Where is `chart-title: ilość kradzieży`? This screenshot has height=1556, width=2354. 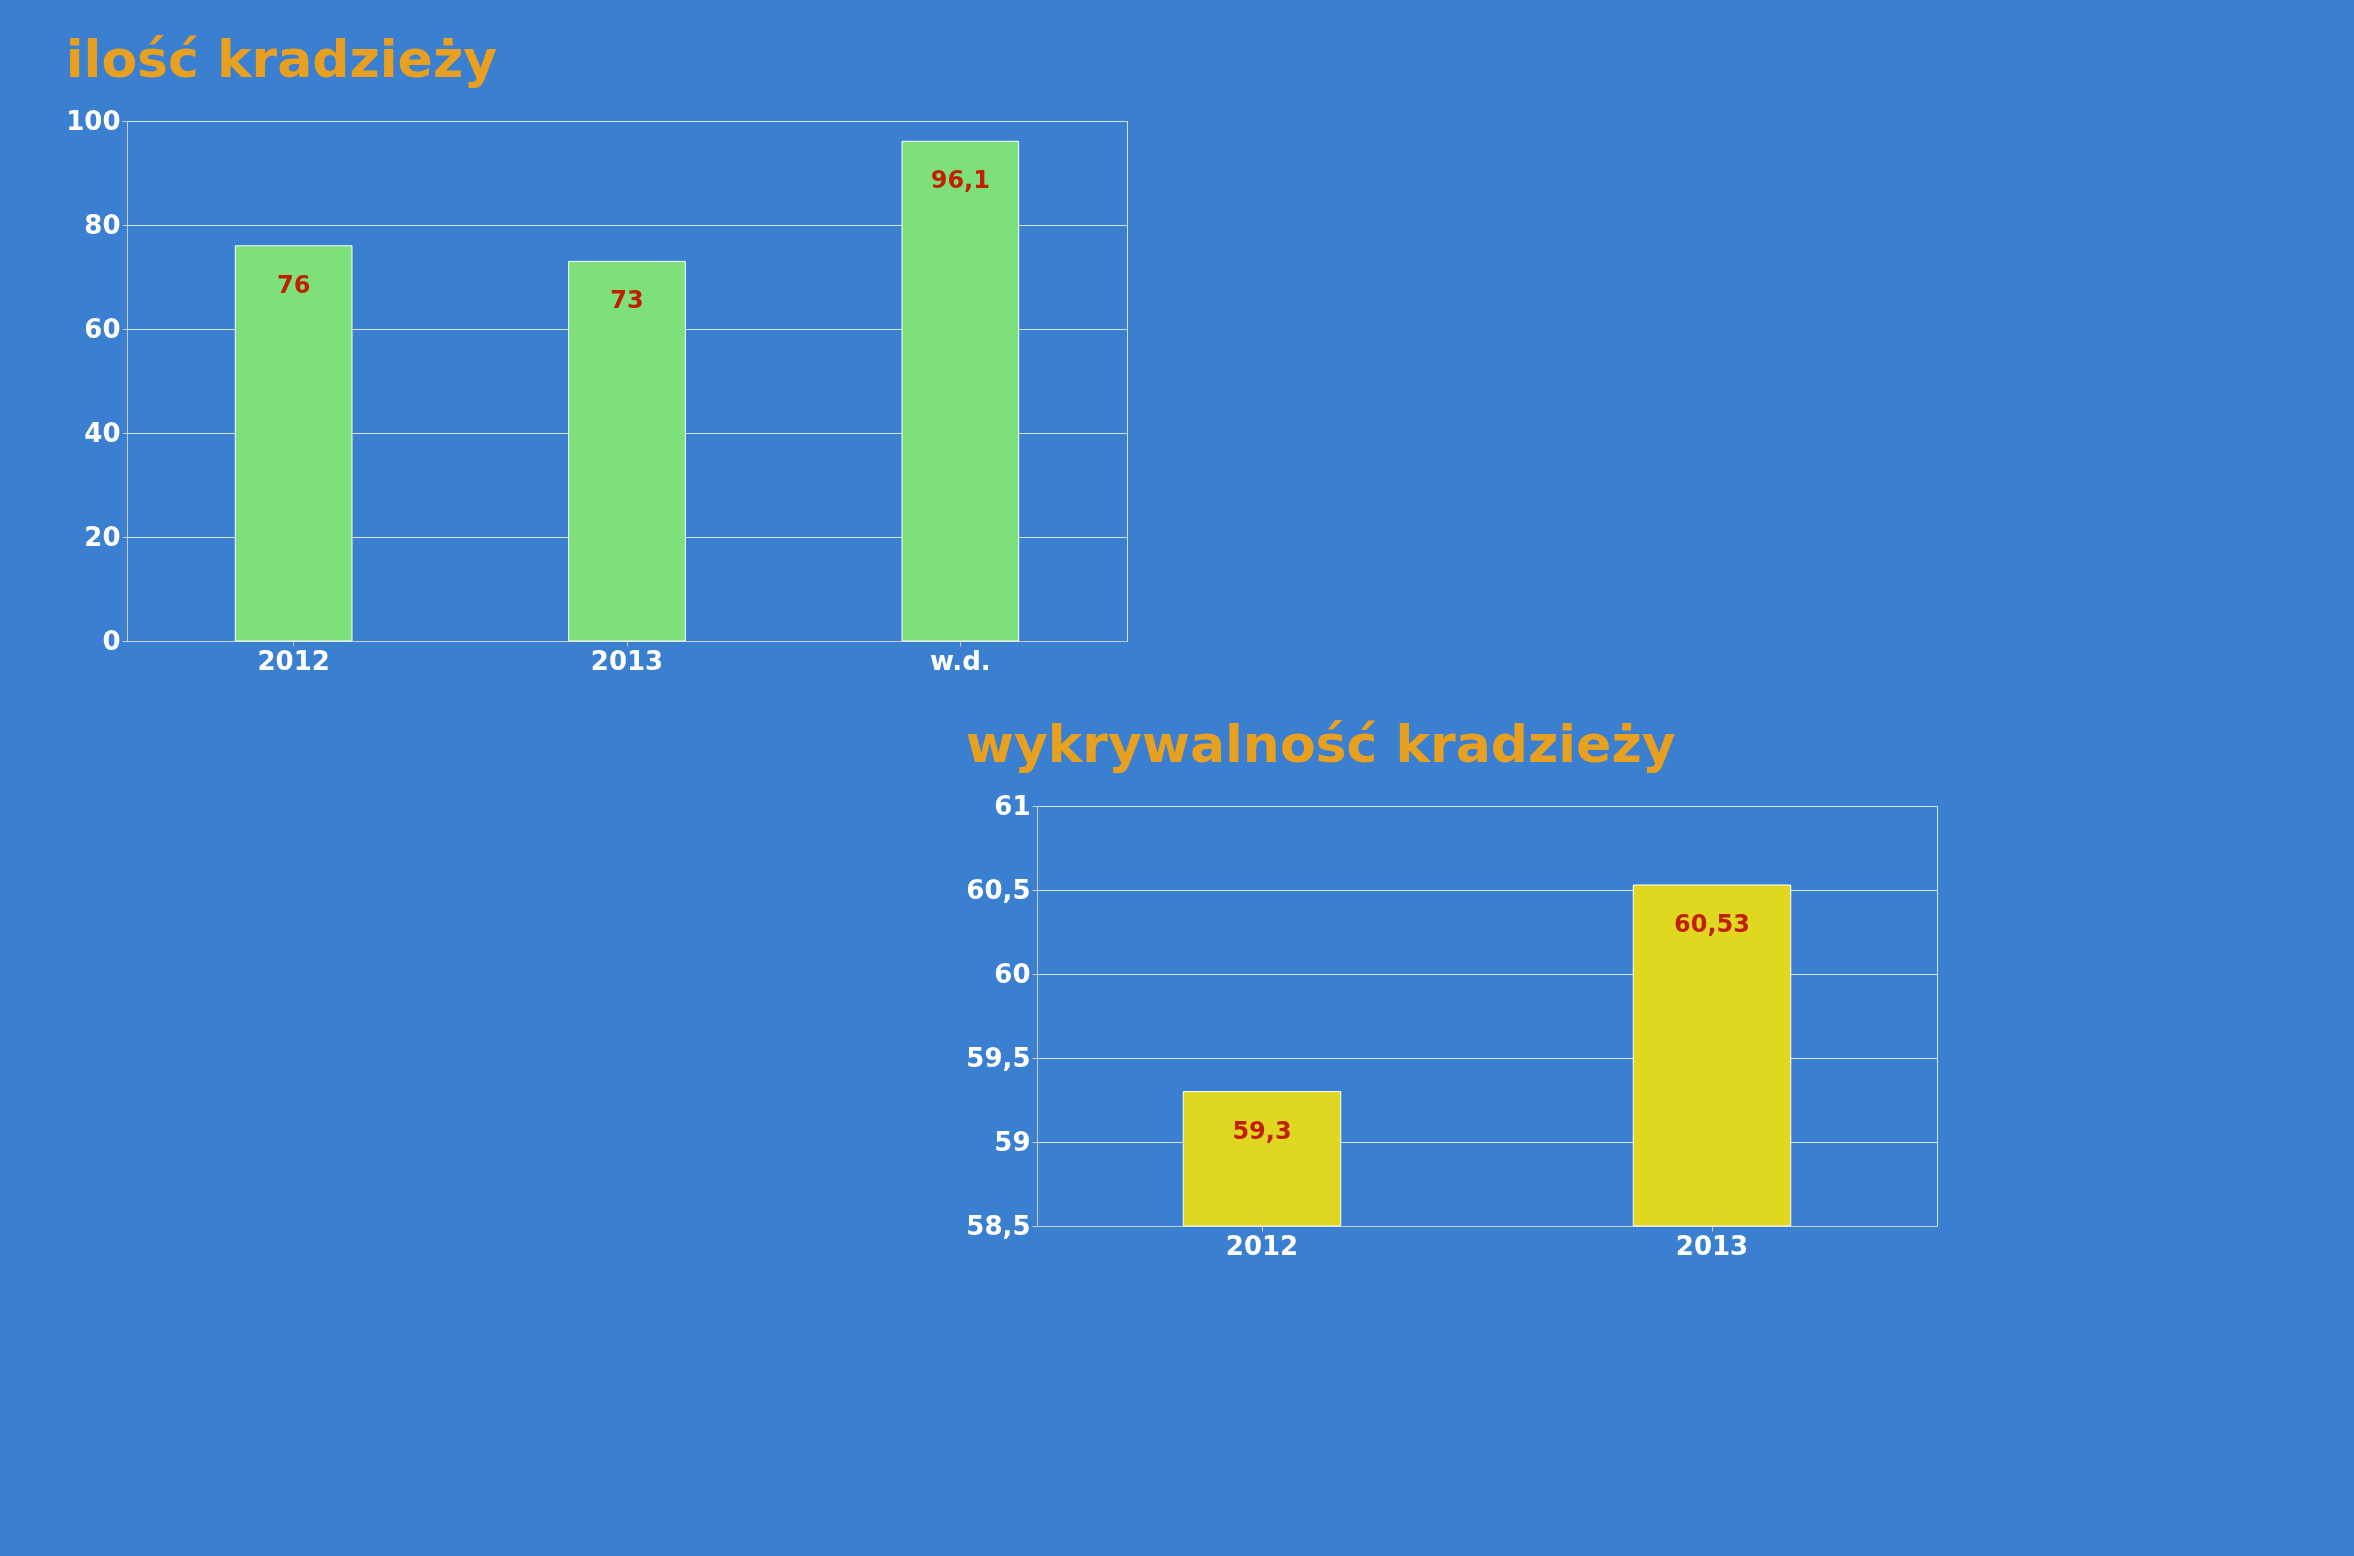
chart-title: ilość kradzieży is located at coordinates (281, 59).